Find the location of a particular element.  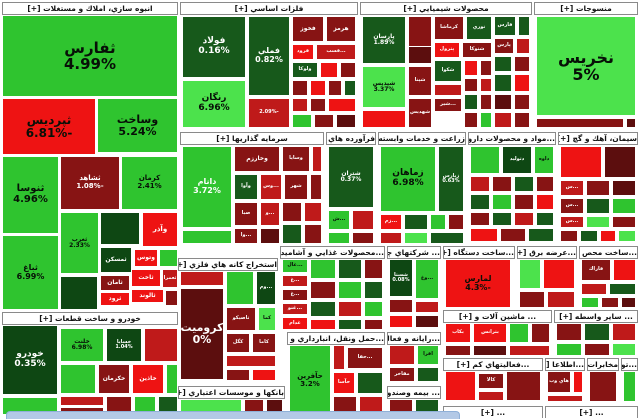

tile-بترانس: بترانس is located at coordinates (490, 333).